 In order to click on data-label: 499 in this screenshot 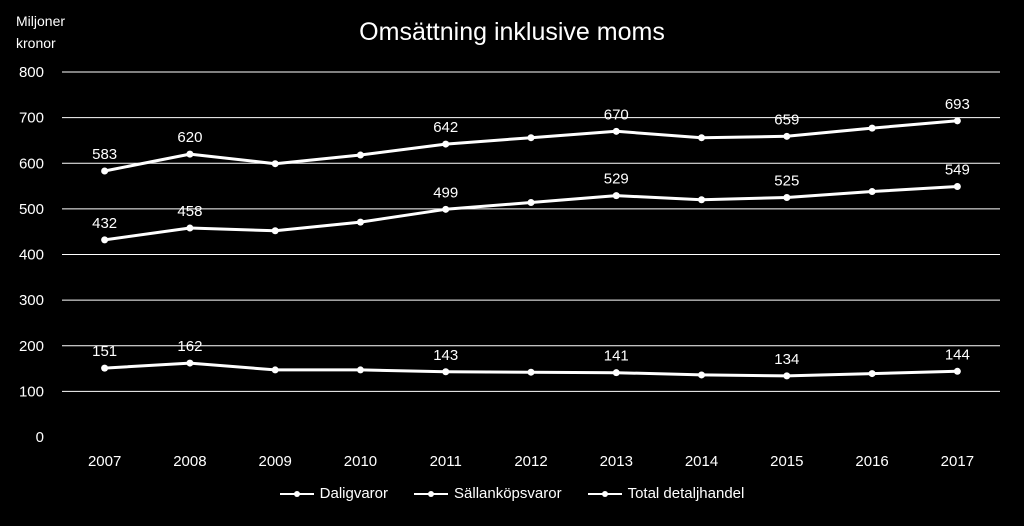, I will do `click(445, 192)`.